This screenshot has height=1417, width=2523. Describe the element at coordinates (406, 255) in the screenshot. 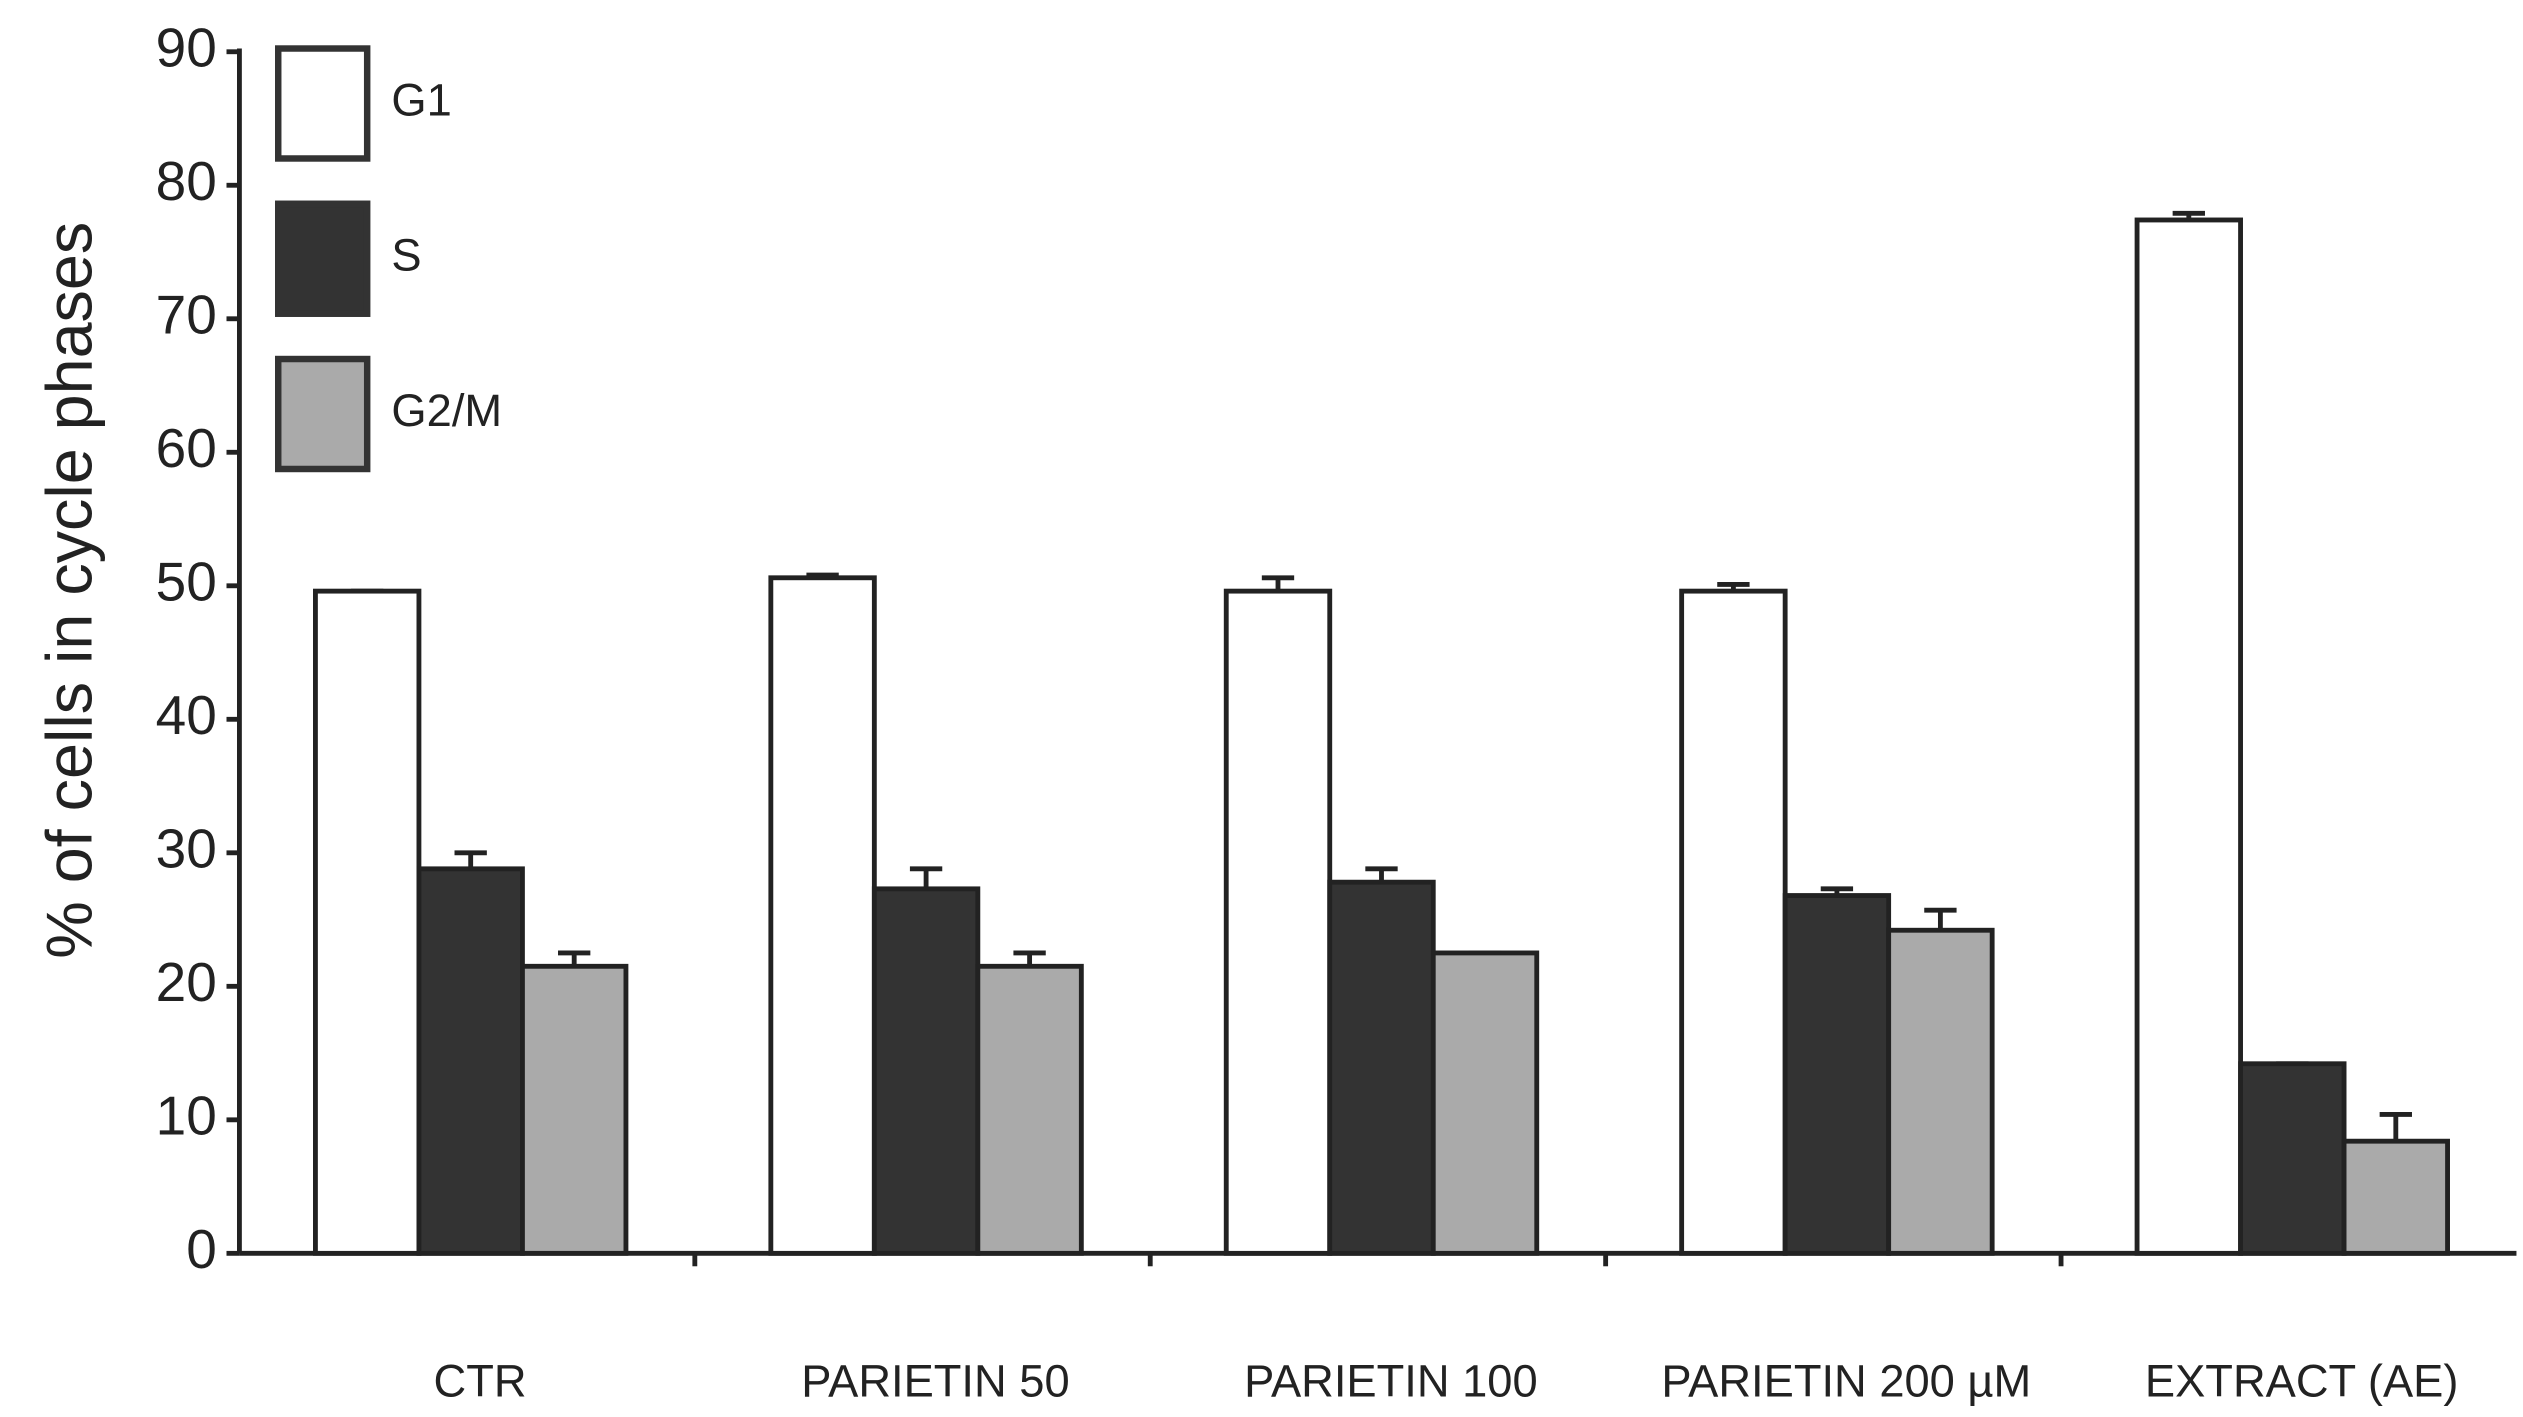

I see `legend-label: S` at that location.